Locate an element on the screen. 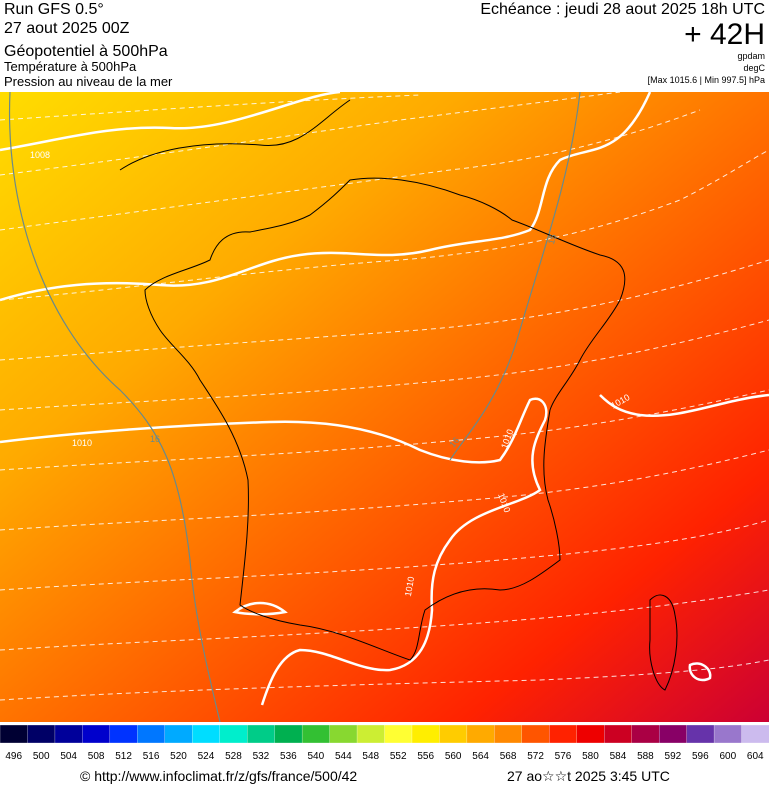  colorbar-label: 516 is located at coordinates (151, 756).